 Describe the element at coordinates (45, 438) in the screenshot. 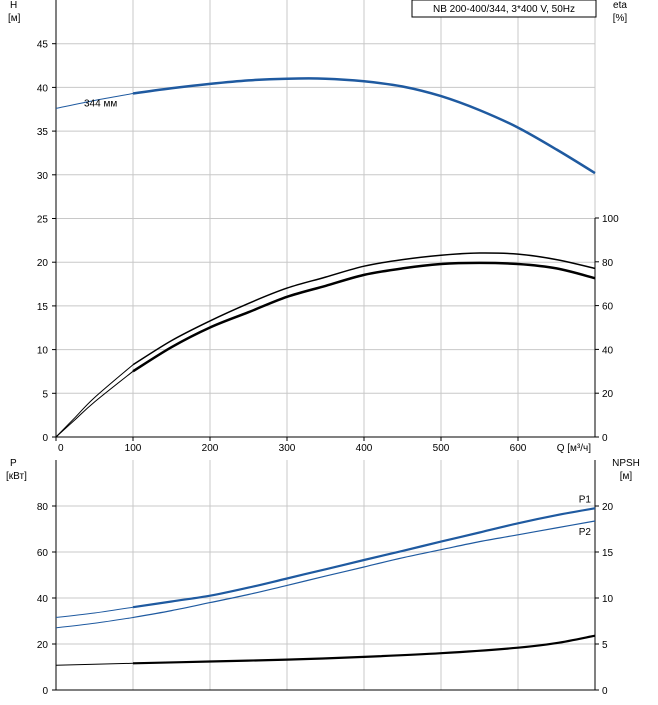

I see `h-tick-label: 0` at that location.